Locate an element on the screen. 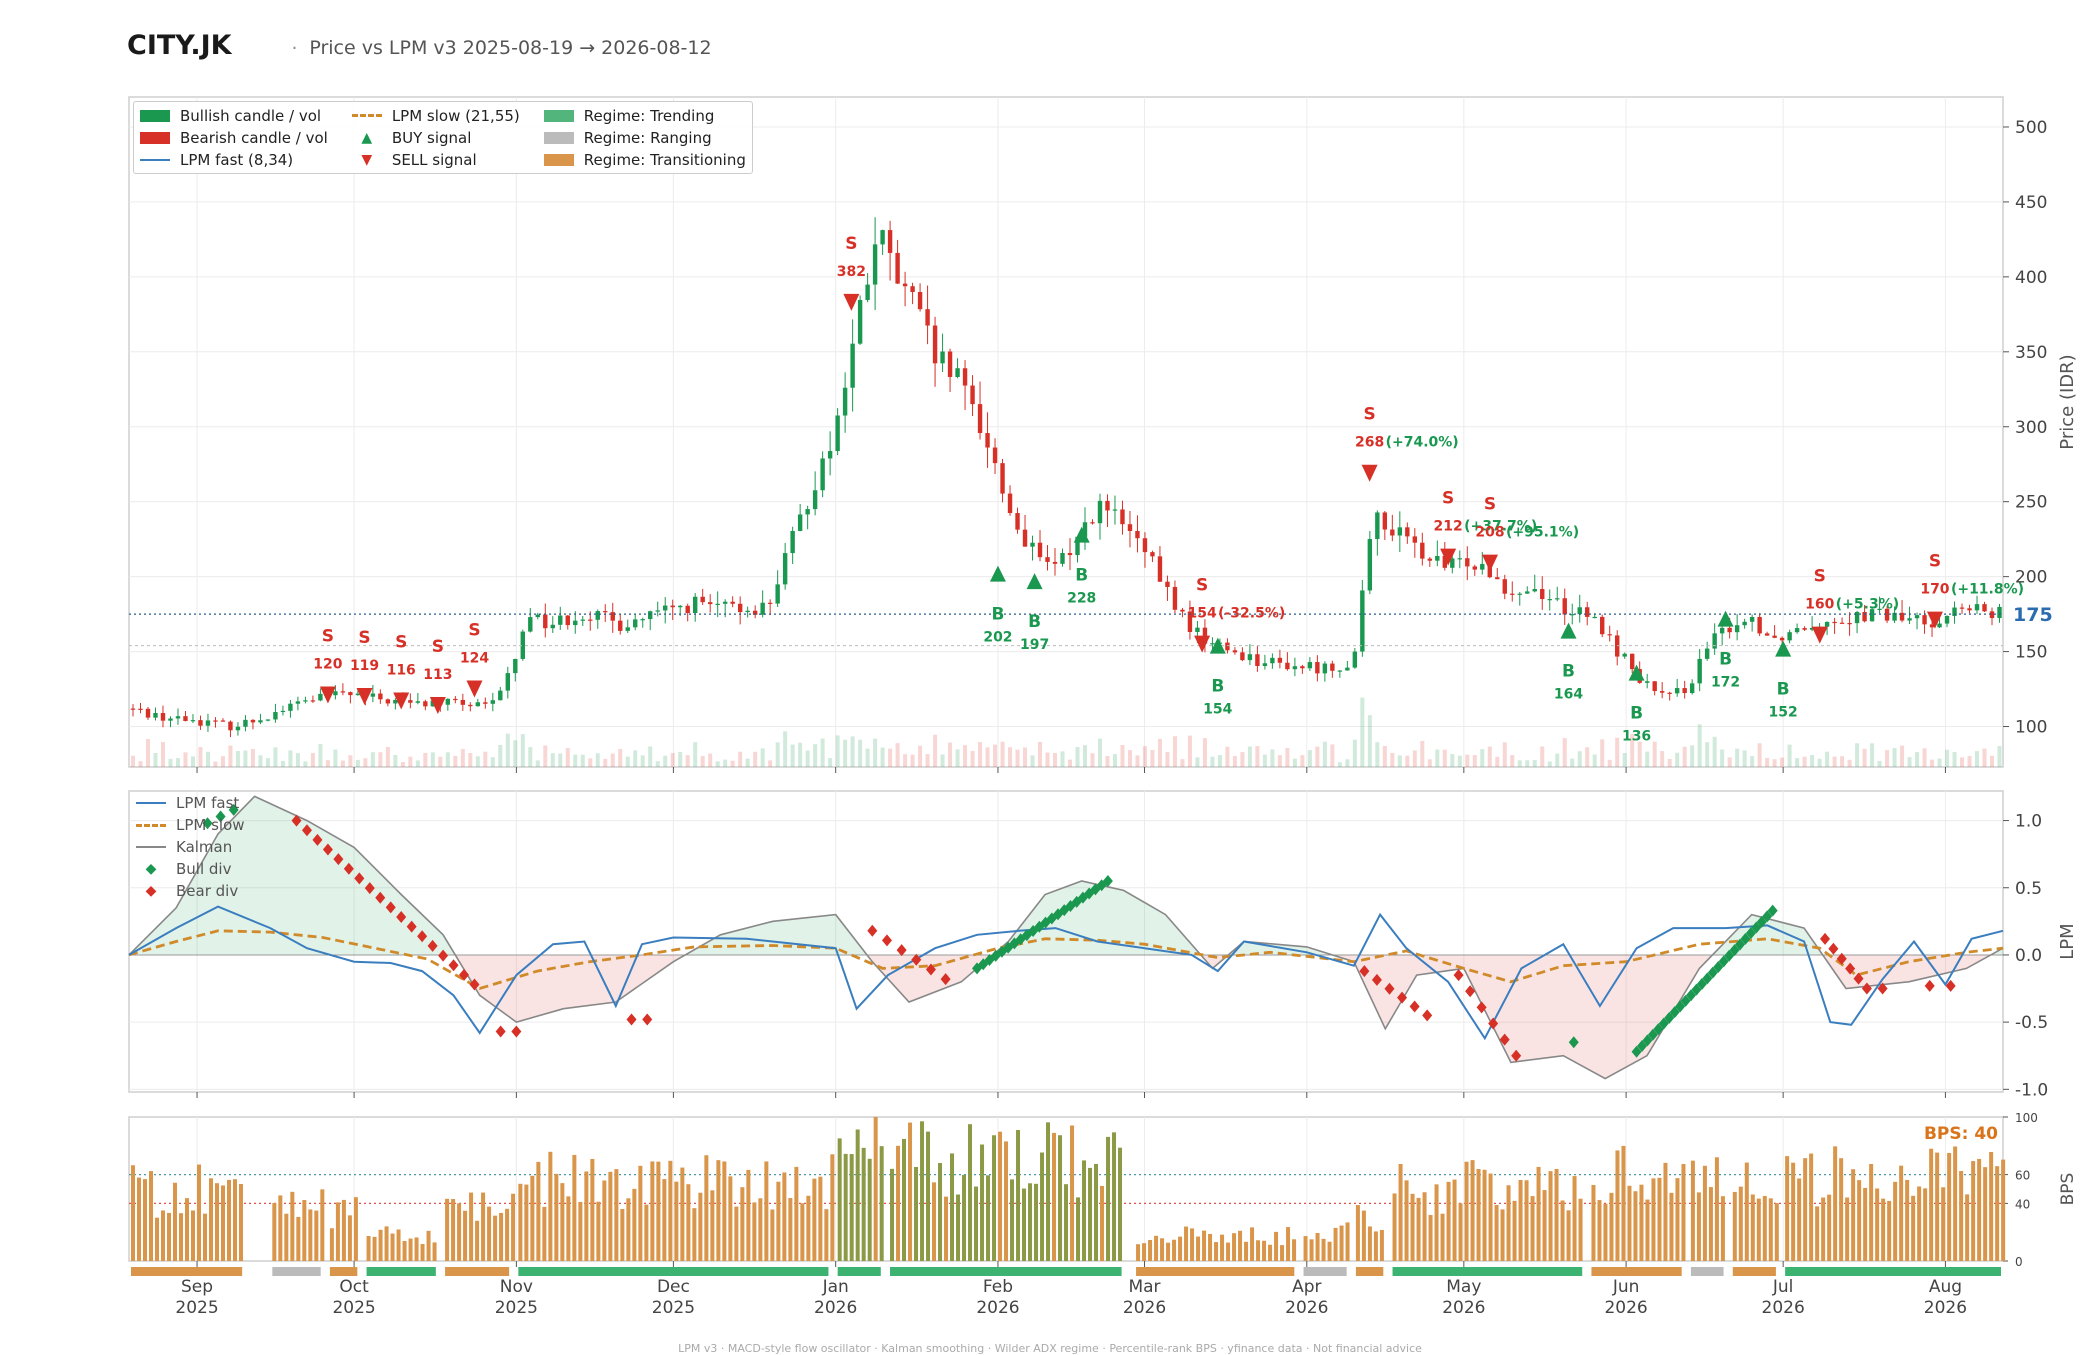 Image resolution: width=2100 pixels, height=1355 pixels. bps-value-label: BPS: 40 is located at coordinates (1961, 1134).